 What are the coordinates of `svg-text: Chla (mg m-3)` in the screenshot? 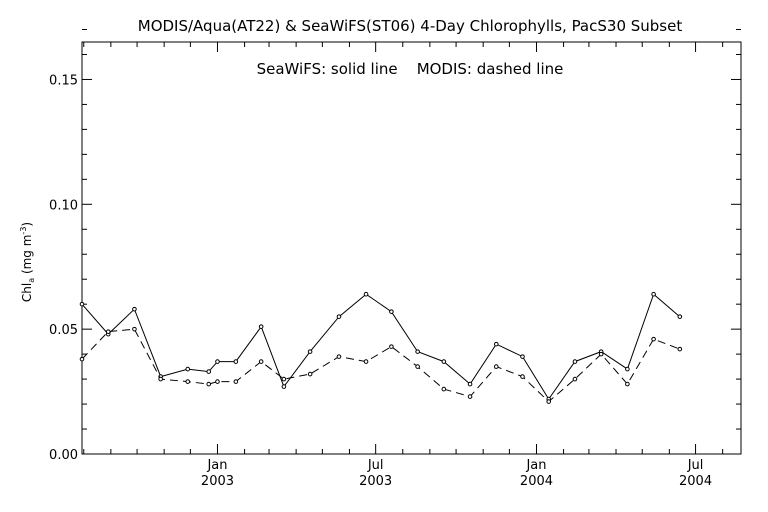 It's located at (27, 262).